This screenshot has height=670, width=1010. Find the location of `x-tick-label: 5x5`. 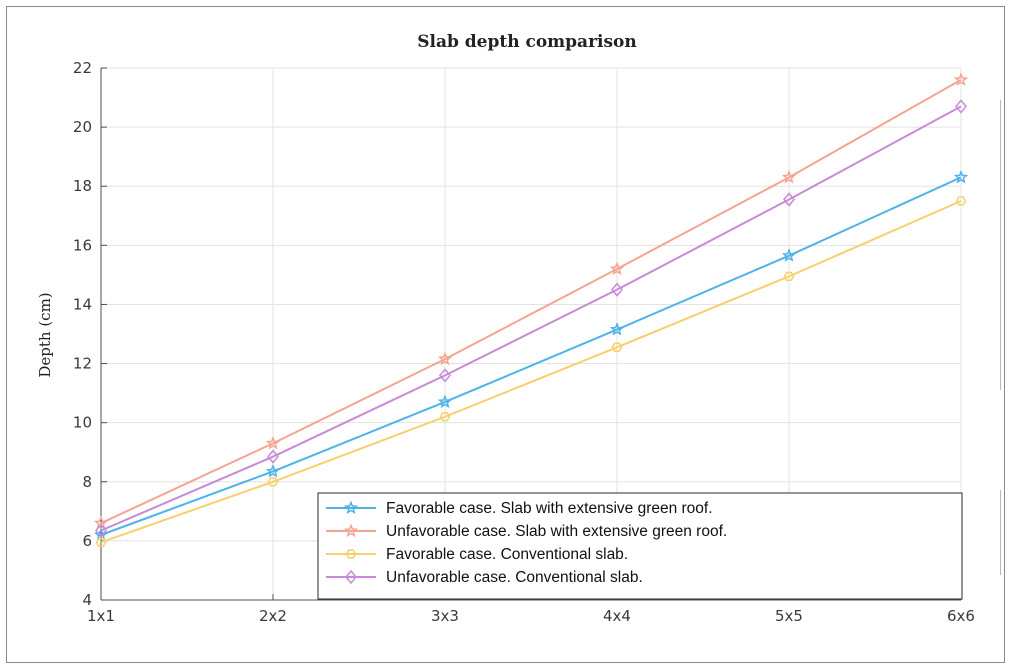

x-tick-label: 5x5 is located at coordinates (789, 616).